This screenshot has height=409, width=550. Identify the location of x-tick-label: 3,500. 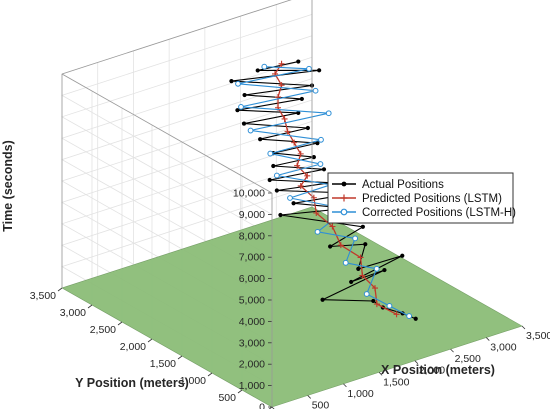
(538, 336).